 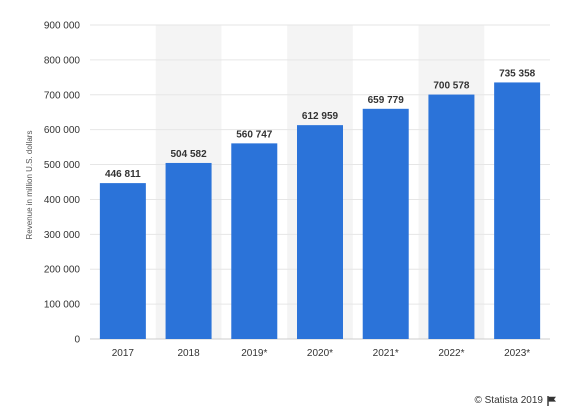 What do you see at coordinates (254, 134) in the screenshot?
I see `data-label: 560 747` at bounding box center [254, 134].